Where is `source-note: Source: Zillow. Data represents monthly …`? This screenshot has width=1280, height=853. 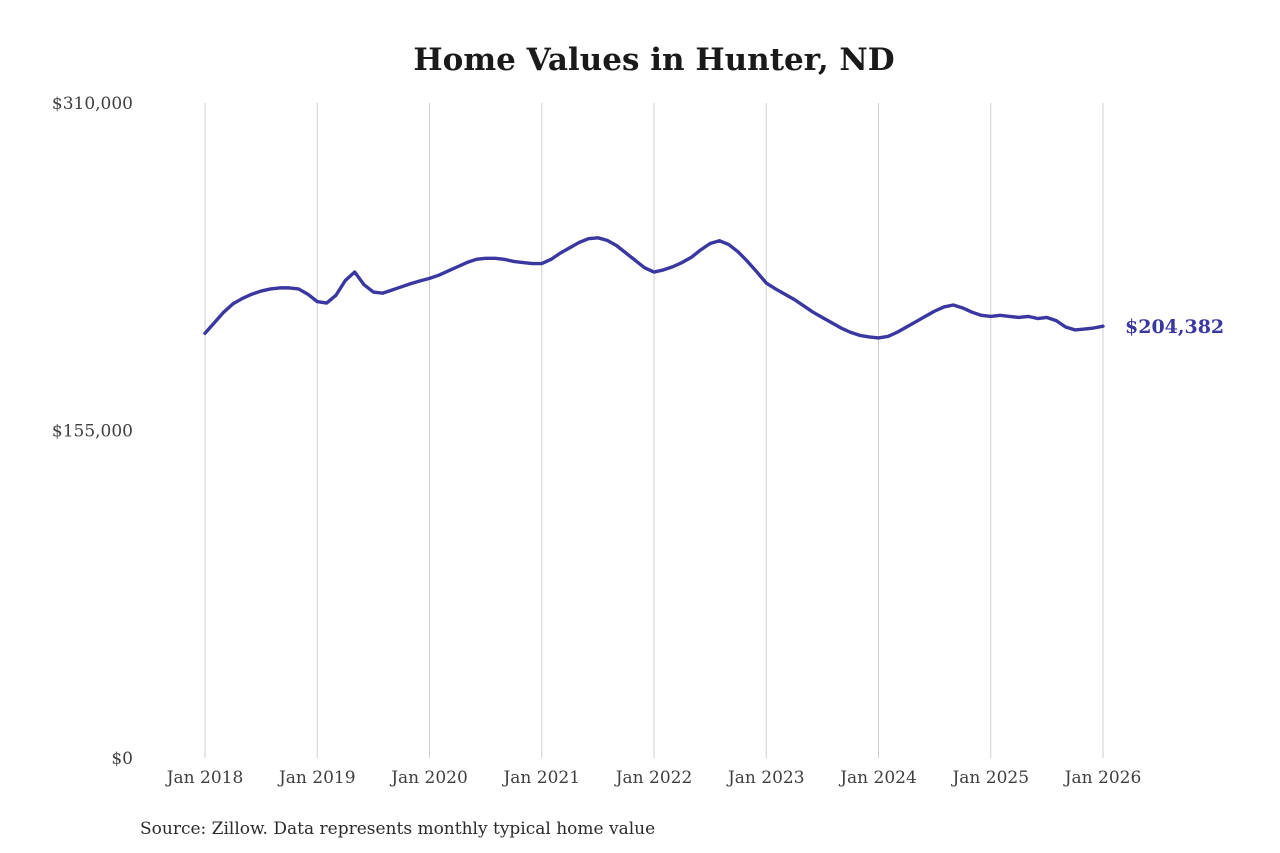
source-note: Source: Zillow. Data represents monthly … is located at coordinates (397, 829).